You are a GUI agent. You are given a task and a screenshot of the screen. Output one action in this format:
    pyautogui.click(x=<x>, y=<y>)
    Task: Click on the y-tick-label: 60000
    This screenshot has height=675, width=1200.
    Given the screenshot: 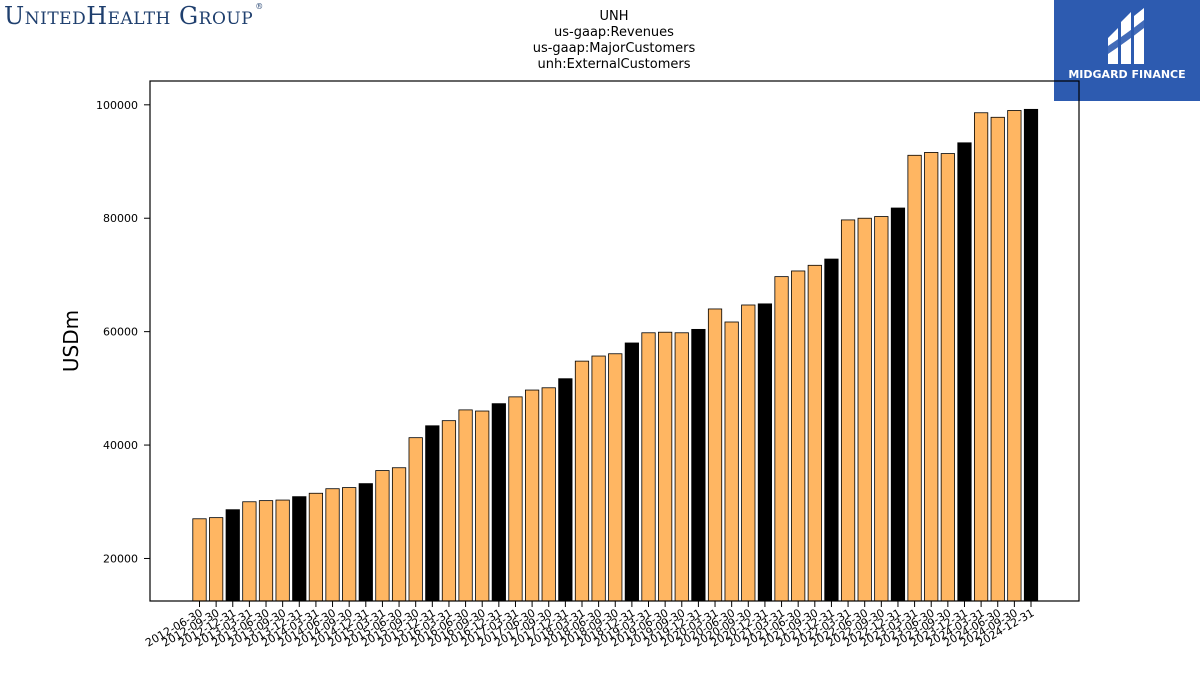 What is the action you would take?
    pyautogui.click(x=120, y=332)
    